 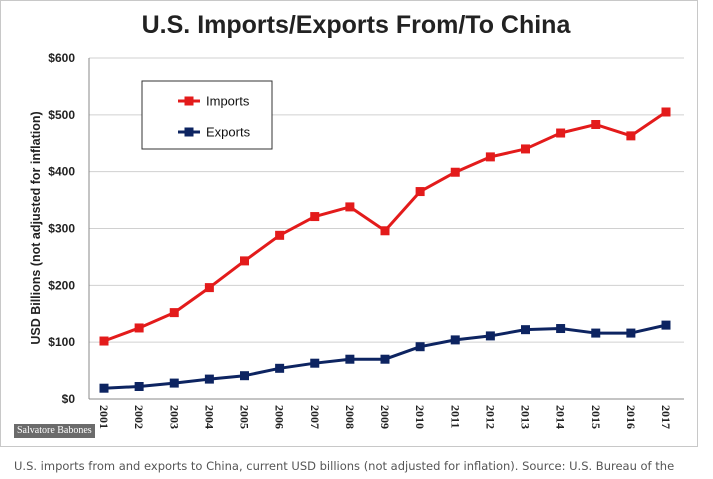 What do you see at coordinates (54, 431) in the screenshot?
I see `photo-credit: Salvatore Babones` at bounding box center [54, 431].